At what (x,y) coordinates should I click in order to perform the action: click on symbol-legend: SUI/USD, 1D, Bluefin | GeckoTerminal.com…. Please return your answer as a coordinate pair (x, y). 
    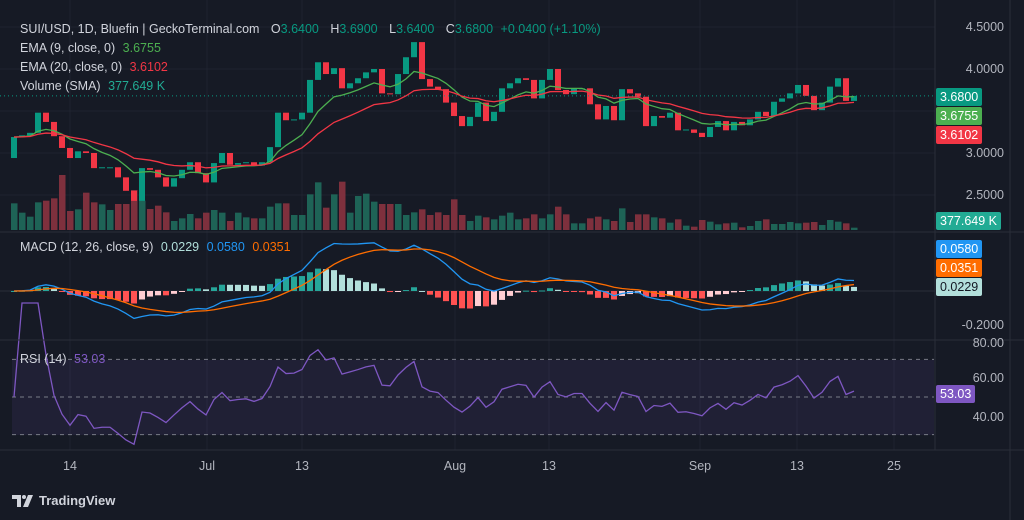
    Looking at the image, I should click on (312, 29).